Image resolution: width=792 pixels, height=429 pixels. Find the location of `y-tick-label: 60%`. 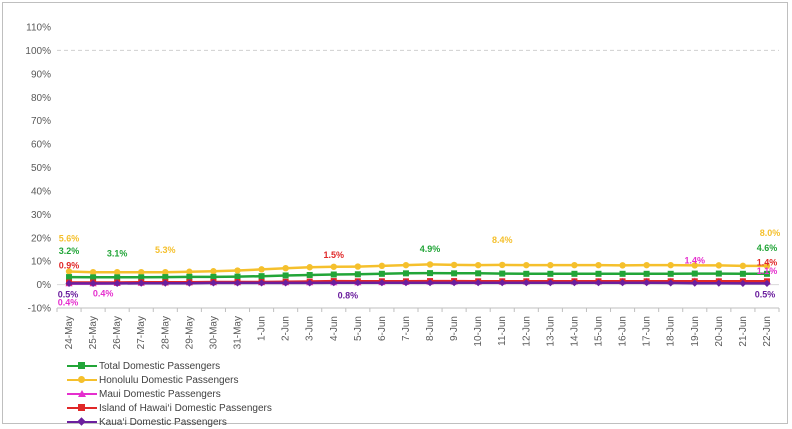

y-tick-label: 60% is located at coordinates (41, 145).